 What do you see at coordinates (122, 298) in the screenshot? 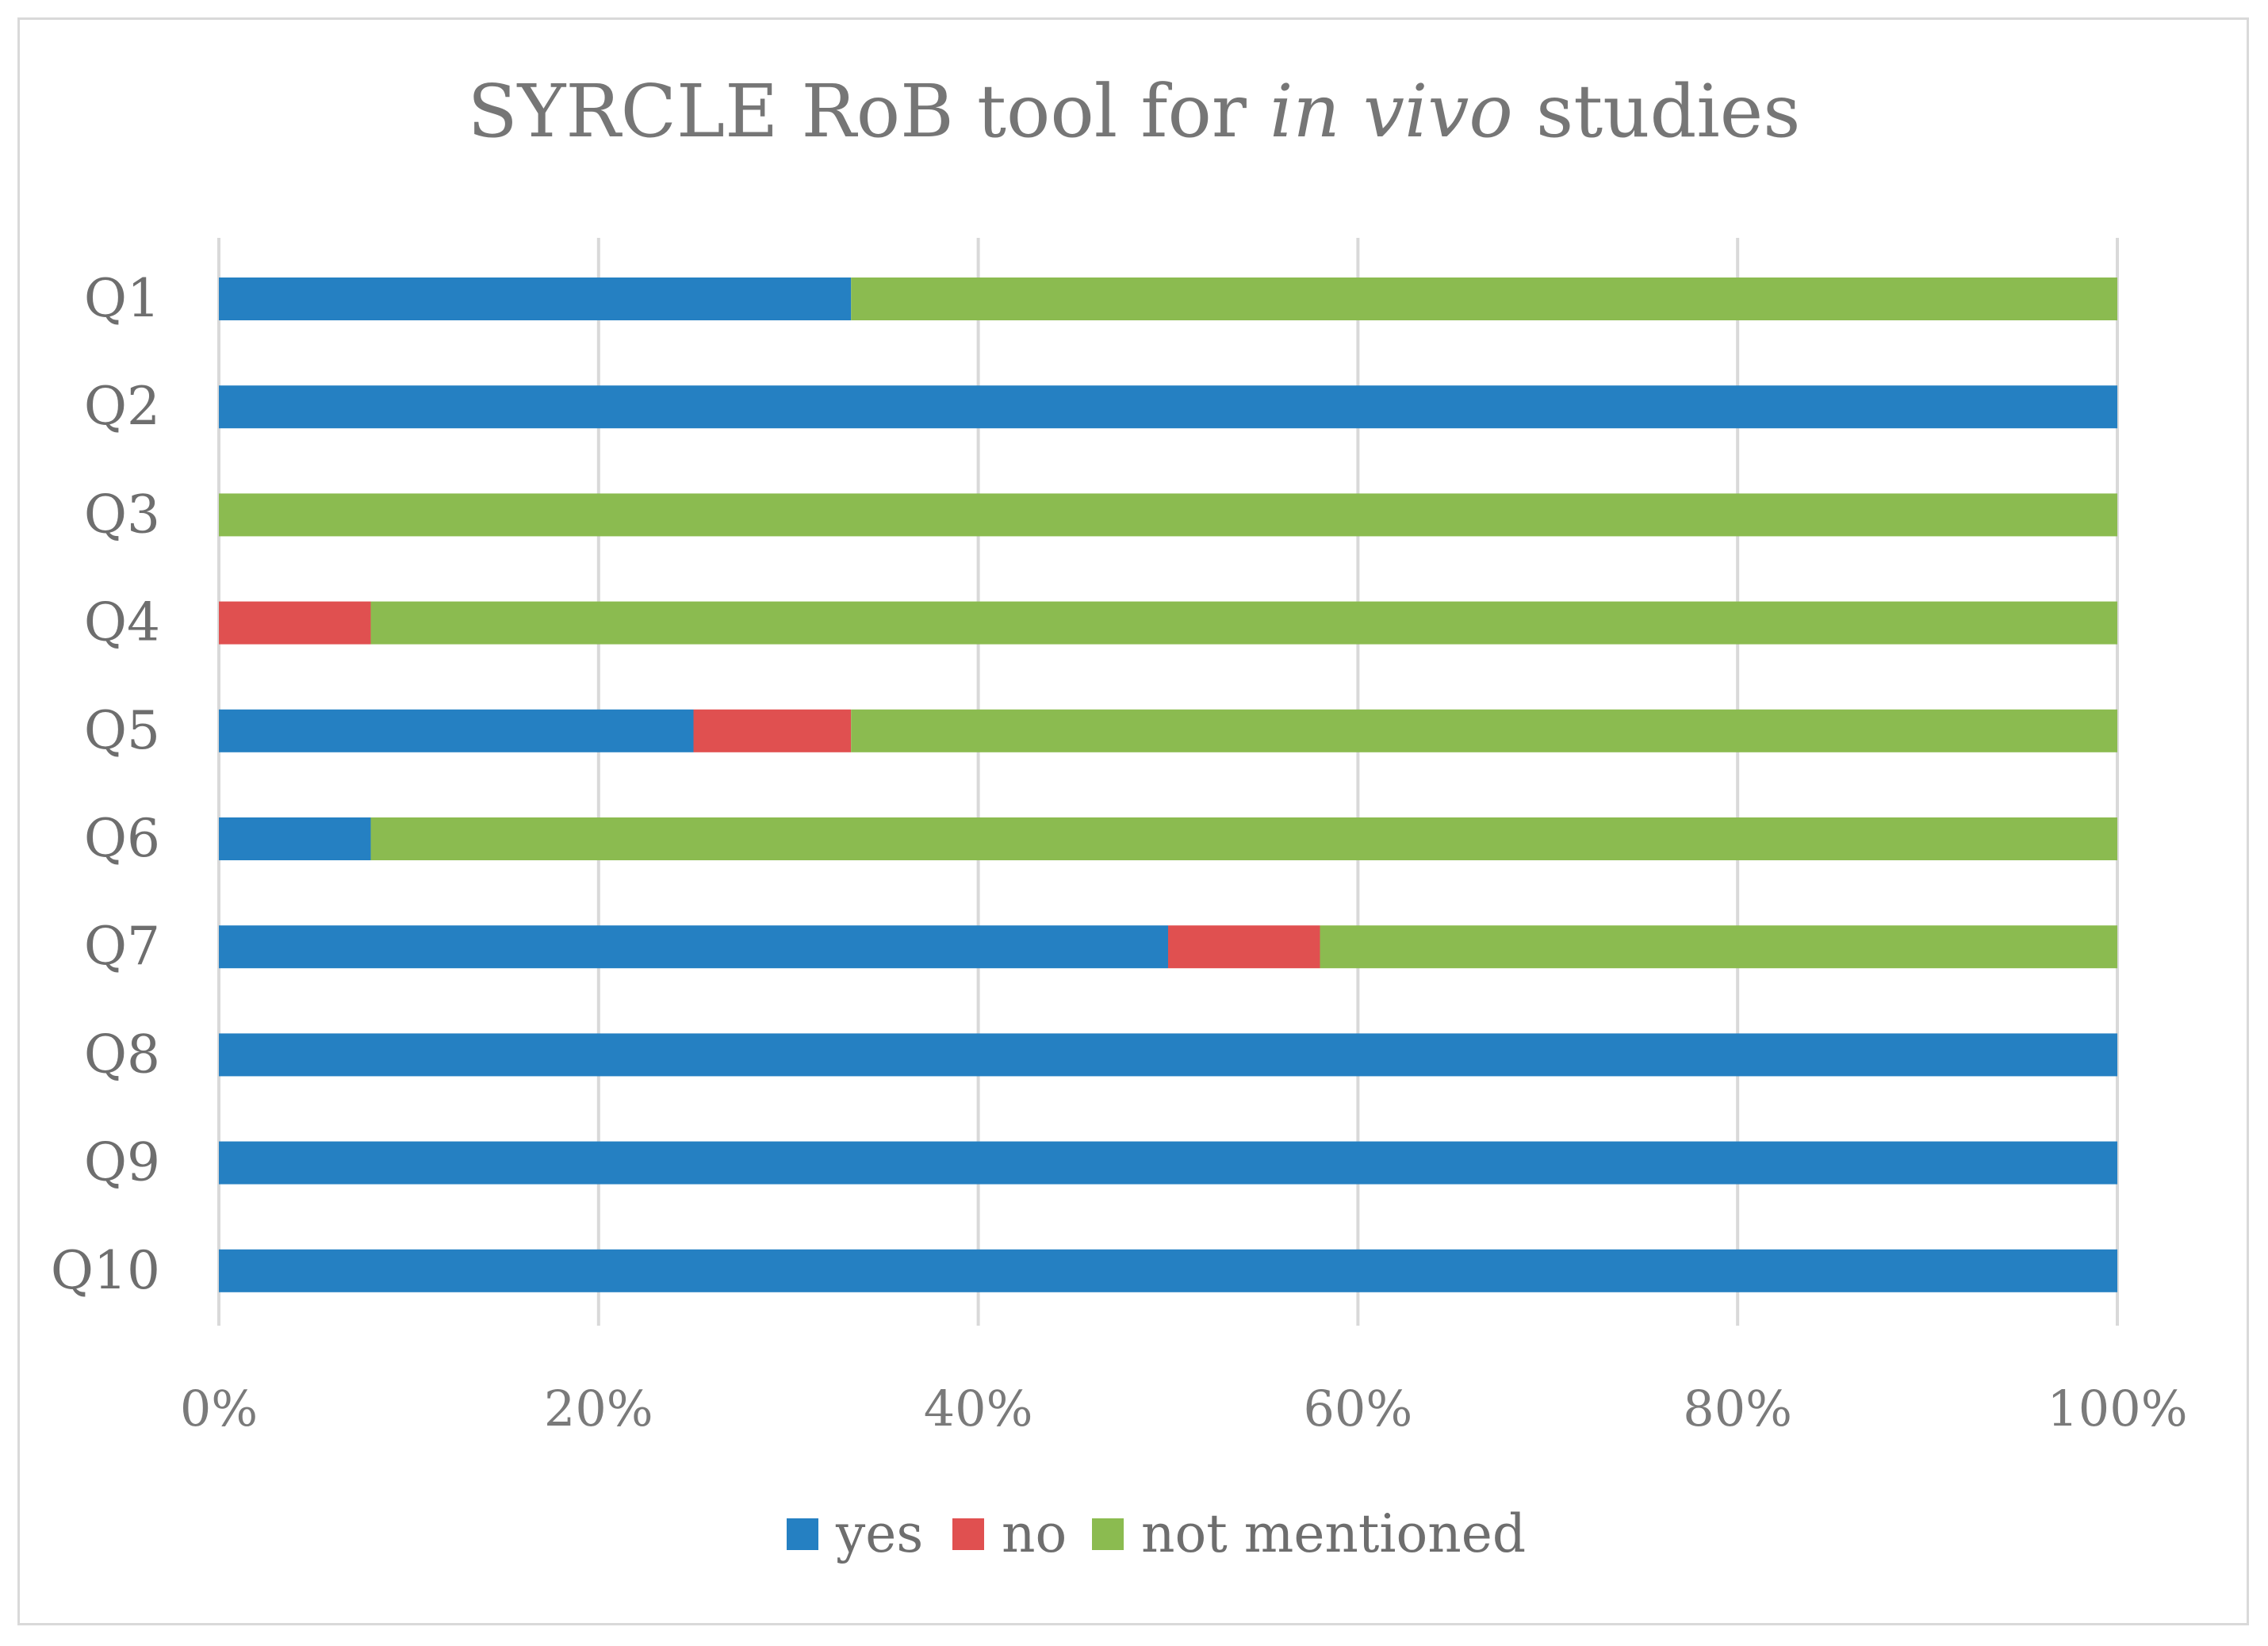
I see `category-label: Q1` at bounding box center [122, 298].